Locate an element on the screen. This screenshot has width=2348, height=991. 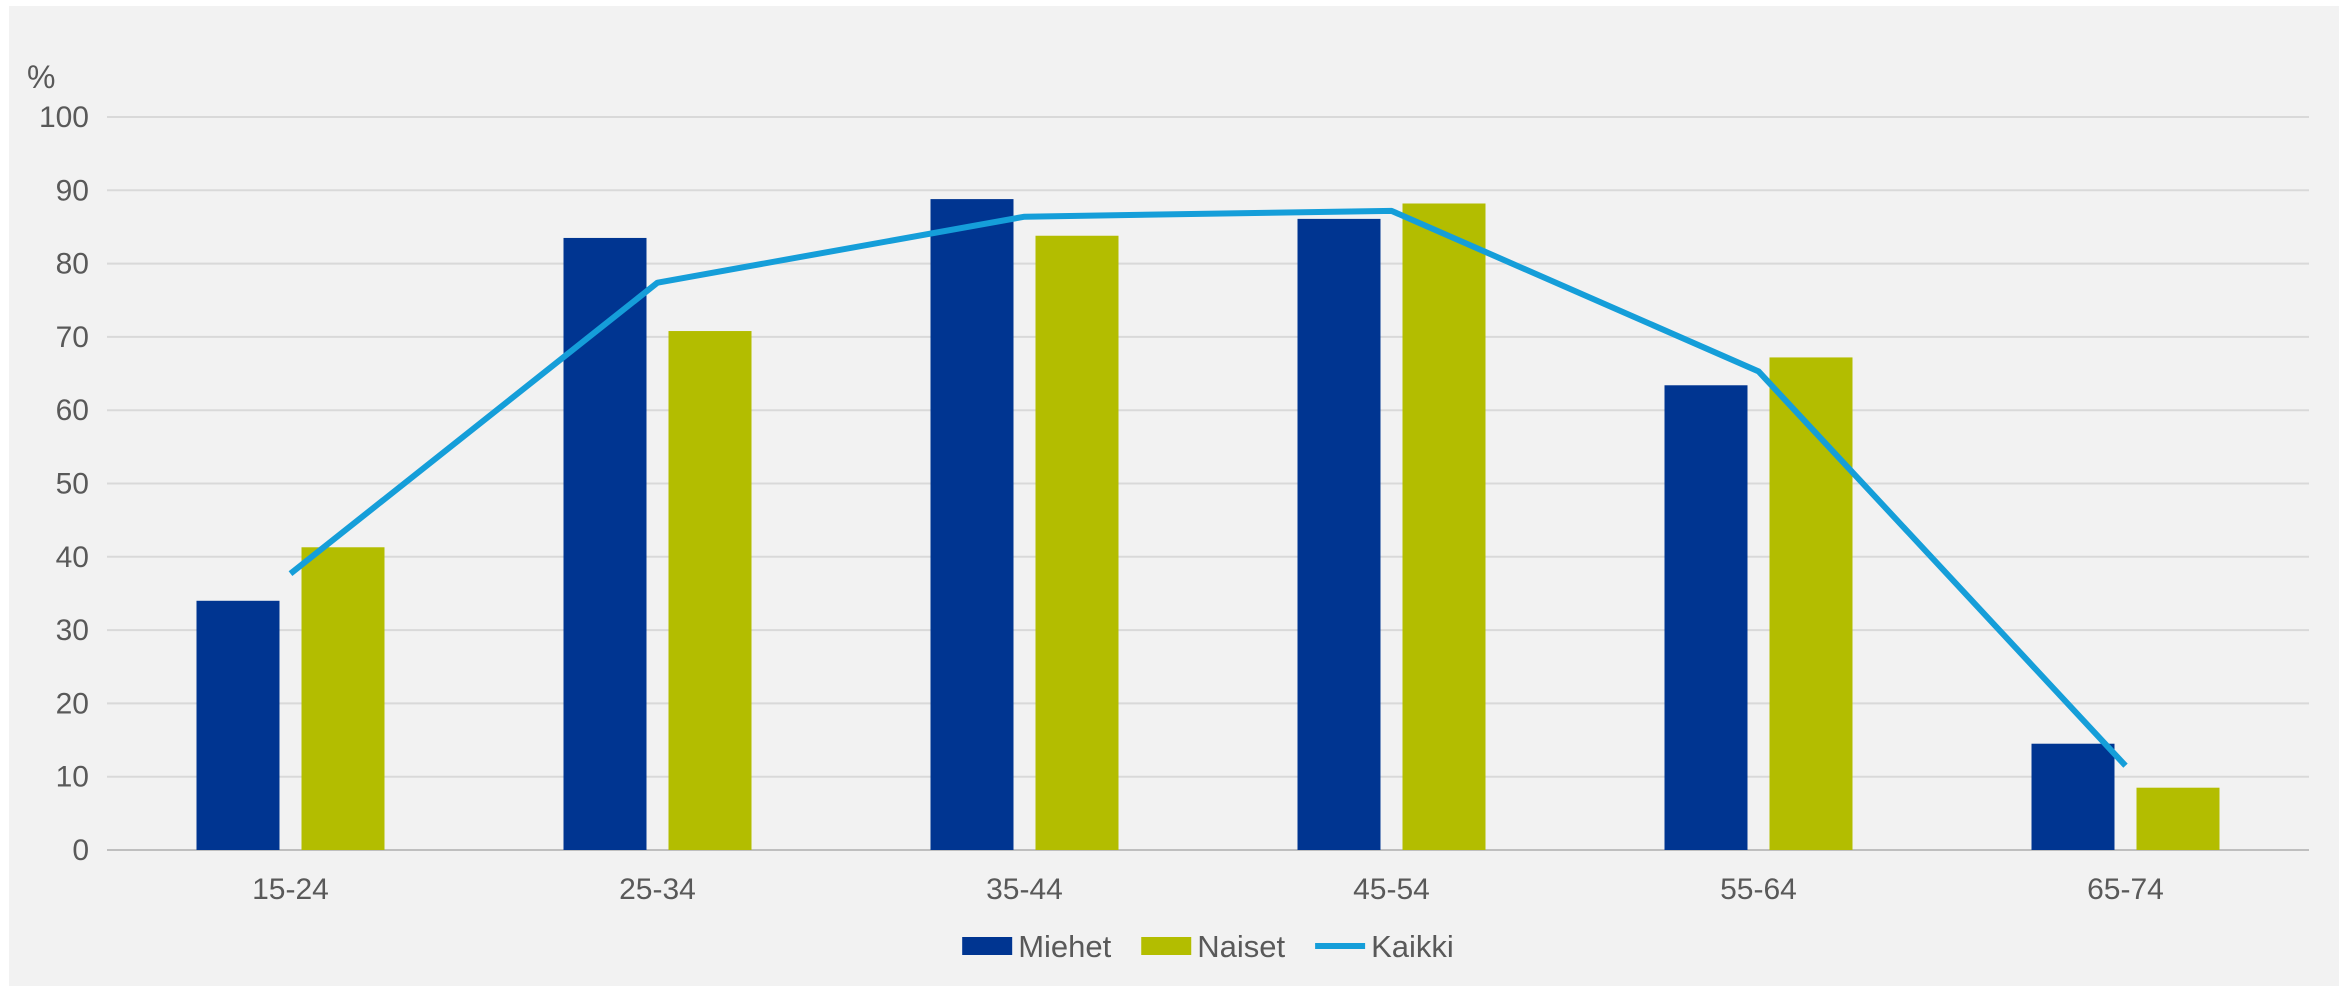
y-tick-label: 100 is located at coordinates (64, 117).